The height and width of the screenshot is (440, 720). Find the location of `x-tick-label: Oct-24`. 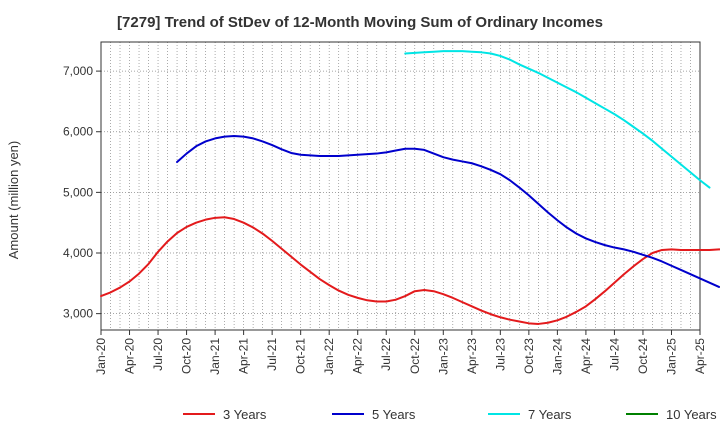

x-tick-label: Oct-24 is located at coordinates (643, 356).